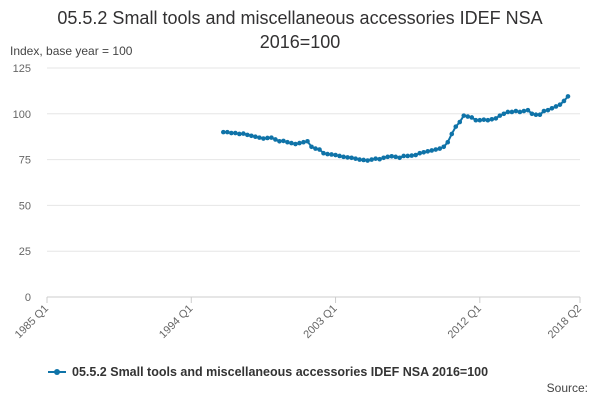 The height and width of the screenshot is (400, 600). What do you see at coordinates (25, 252) in the screenshot?
I see `y-tick-label: 25` at bounding box center [25, 252].